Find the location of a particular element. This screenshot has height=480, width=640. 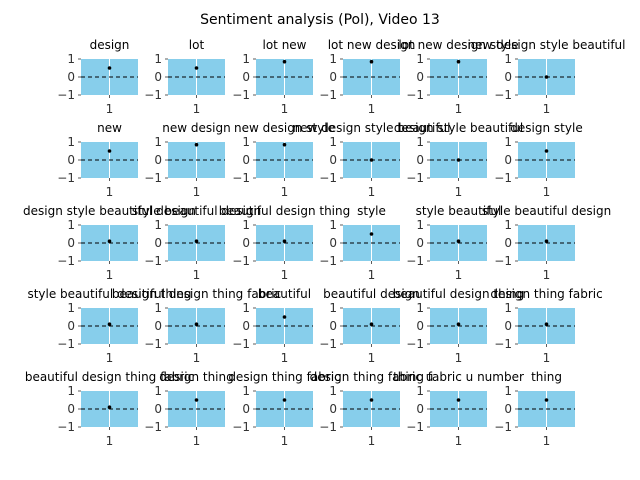

panel: 1 0 −1 1 lot new is located at coordinates (272, 77).